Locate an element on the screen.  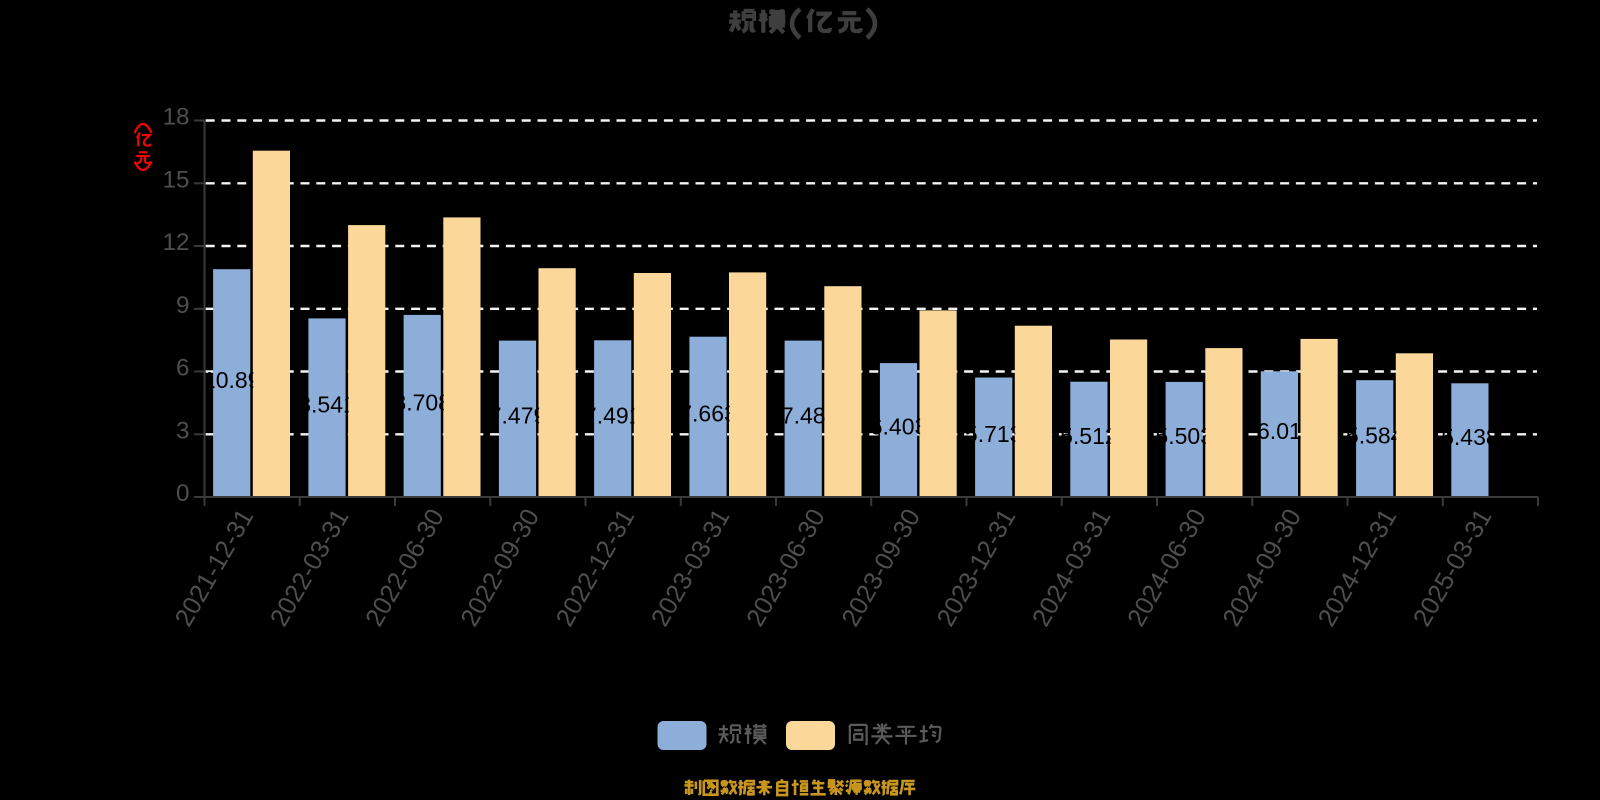
svg-text: 7.48 is located at coordinates (803, 416).